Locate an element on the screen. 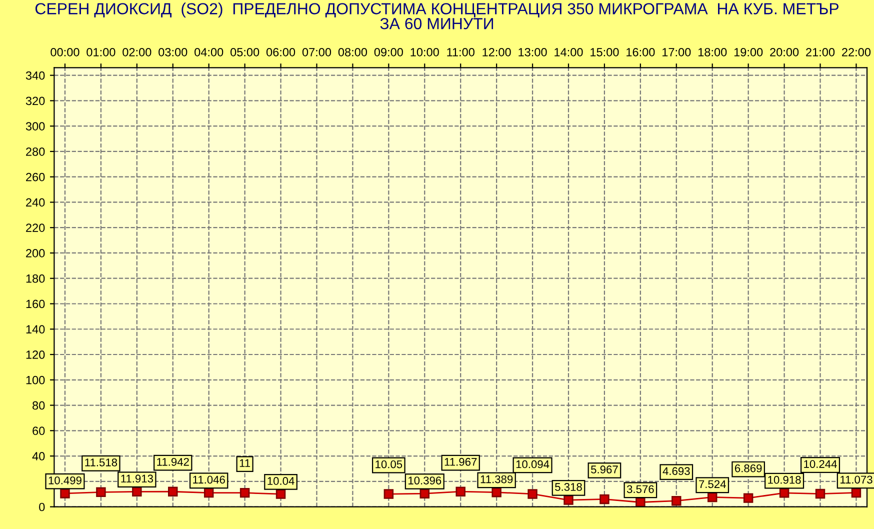 The image size is (874, 529). x-tick-label: 12:00 is located at coordinates (496, 52).